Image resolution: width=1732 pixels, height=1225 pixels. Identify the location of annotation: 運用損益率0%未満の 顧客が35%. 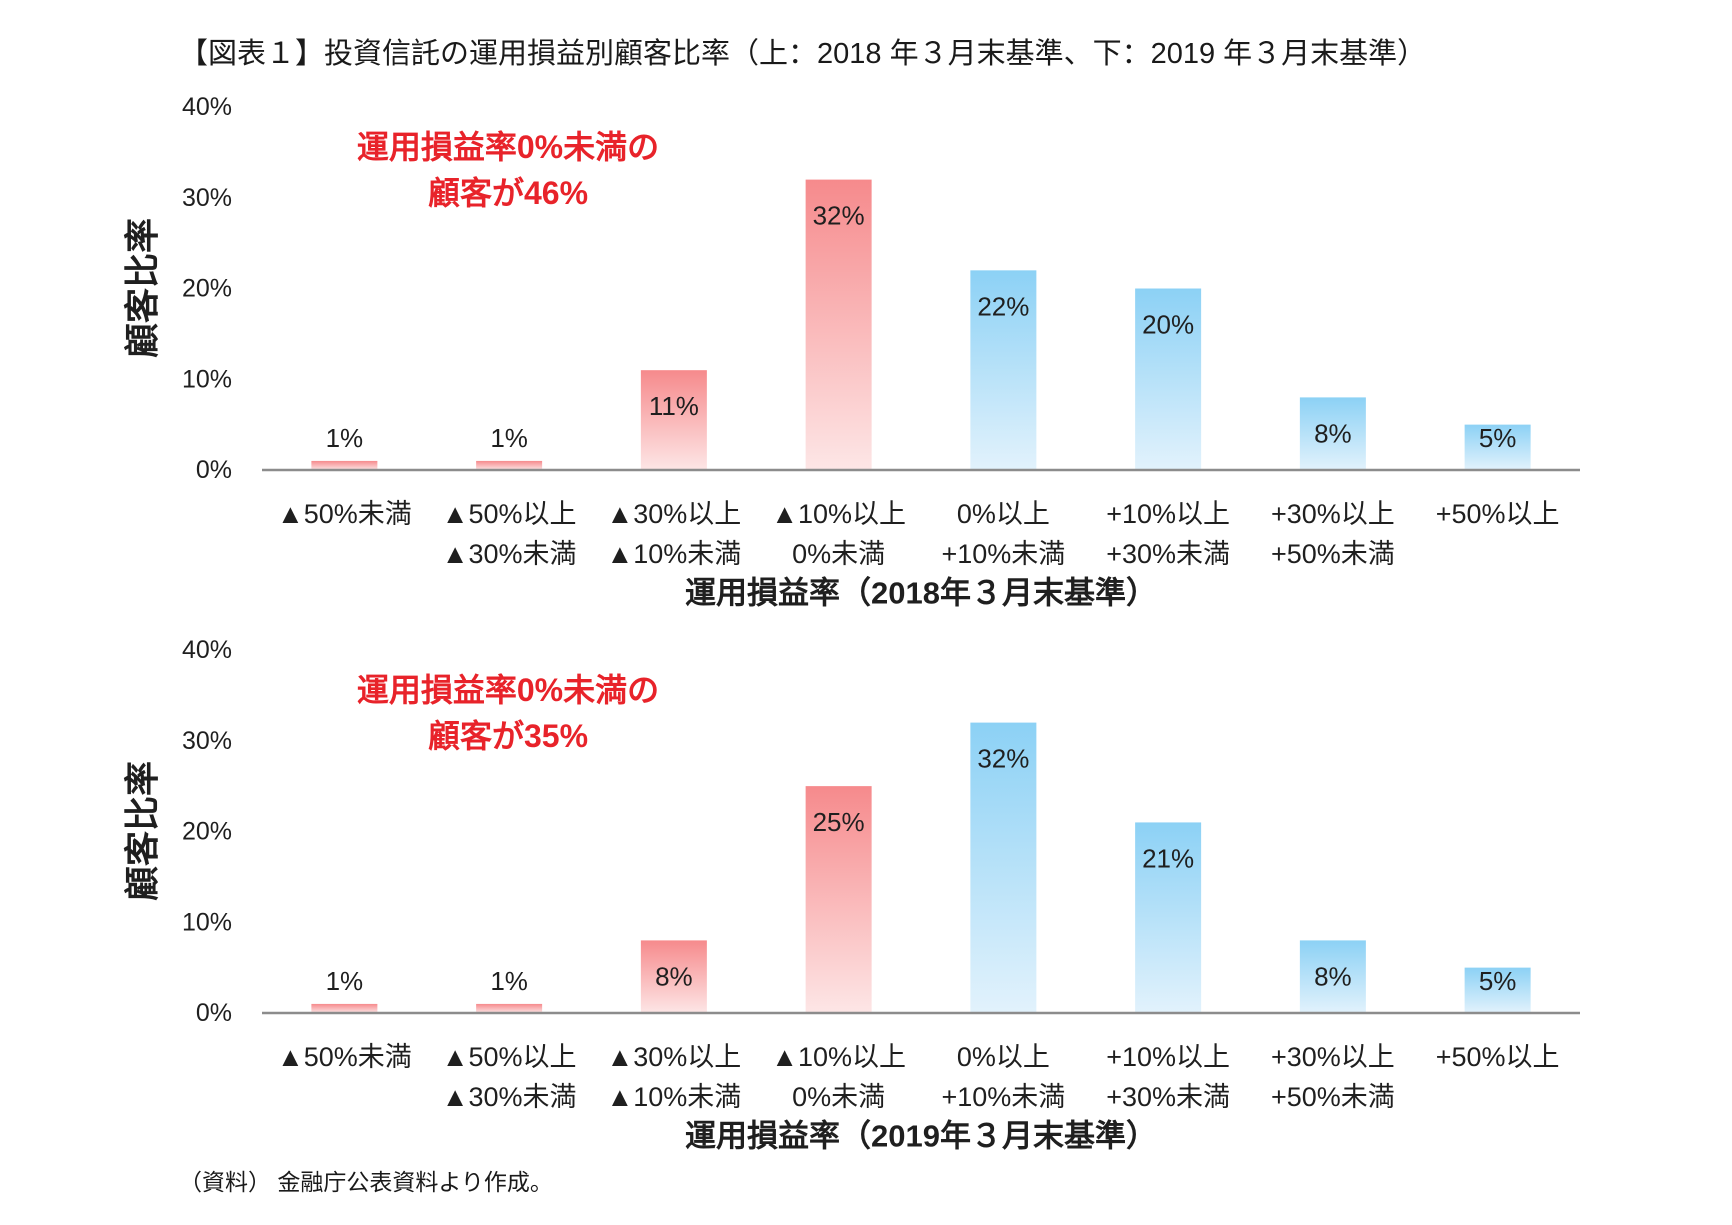
(508, 713).